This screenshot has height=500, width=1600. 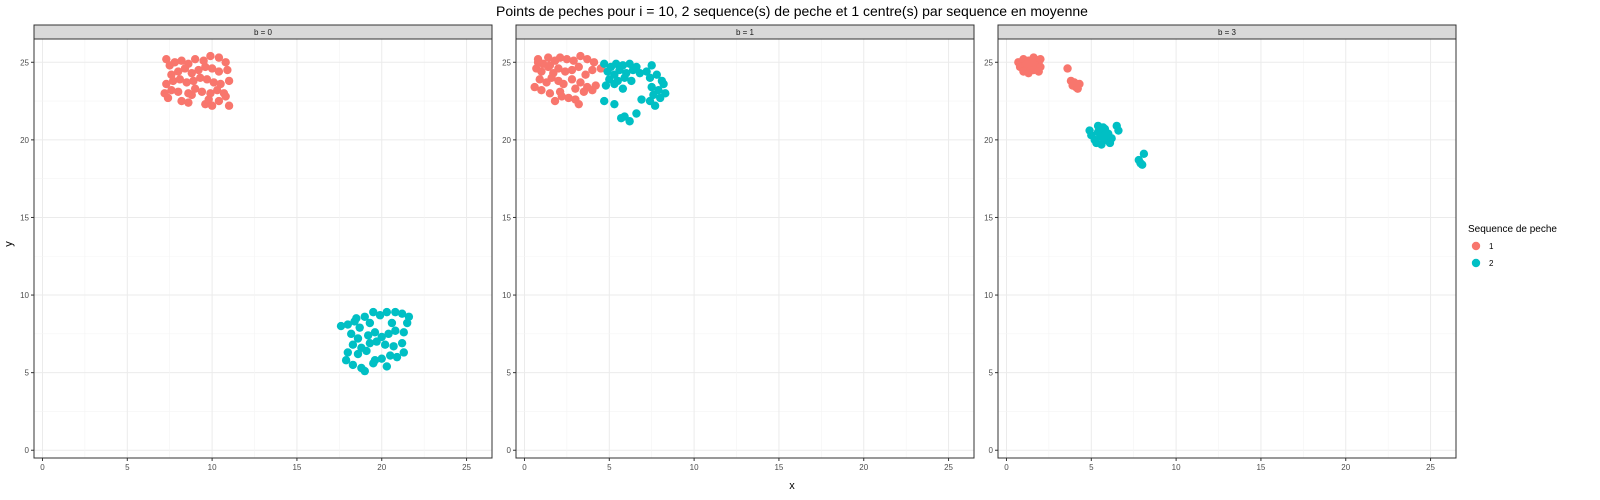 What do you see at coordinates (212, 467) in the screenshot?
I see `x-tick-label: 10` at bounding box center [212, 467].